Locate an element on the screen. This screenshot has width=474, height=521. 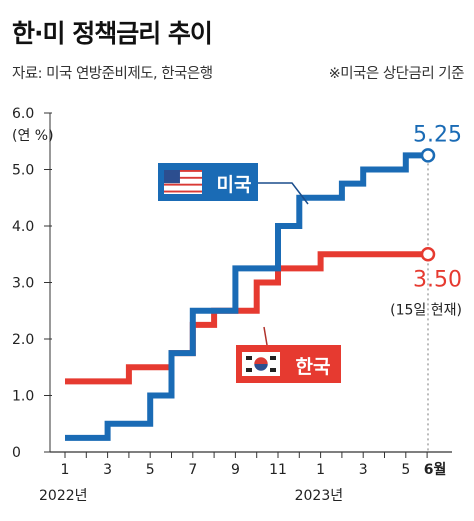
us-legend-pointer is located at coordinates (283, 193).